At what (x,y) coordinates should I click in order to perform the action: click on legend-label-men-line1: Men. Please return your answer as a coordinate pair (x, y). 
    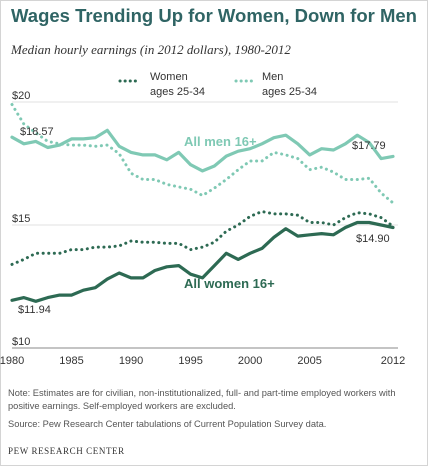
    Looking at the image, I should click on (272, 77).